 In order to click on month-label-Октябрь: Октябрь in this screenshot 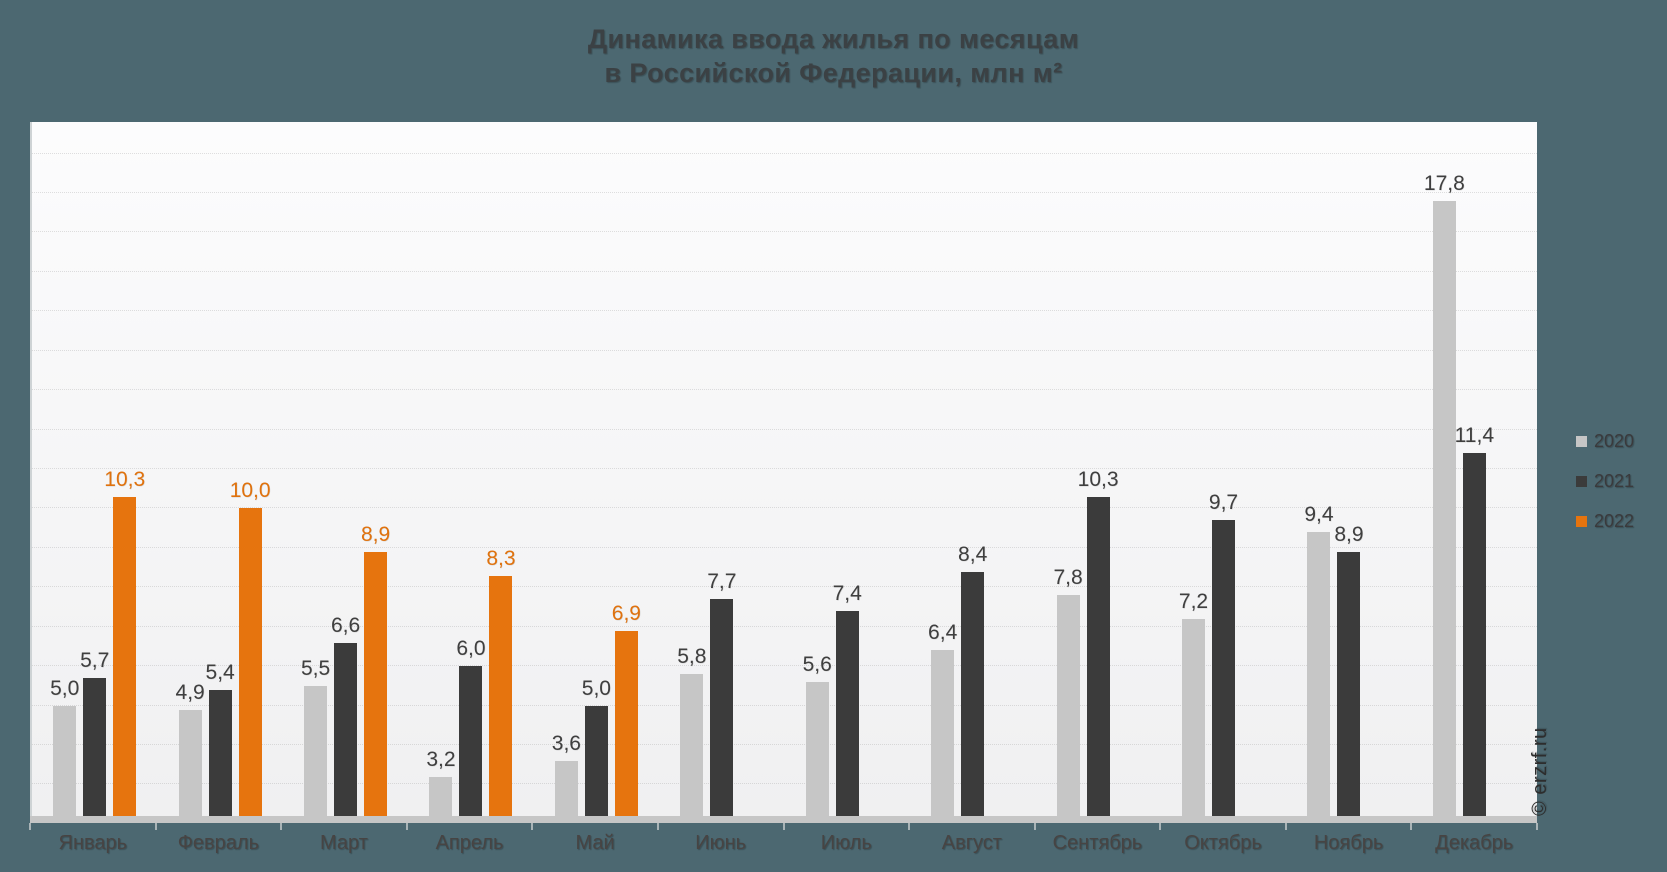, I will do `click(1223, 843)`.